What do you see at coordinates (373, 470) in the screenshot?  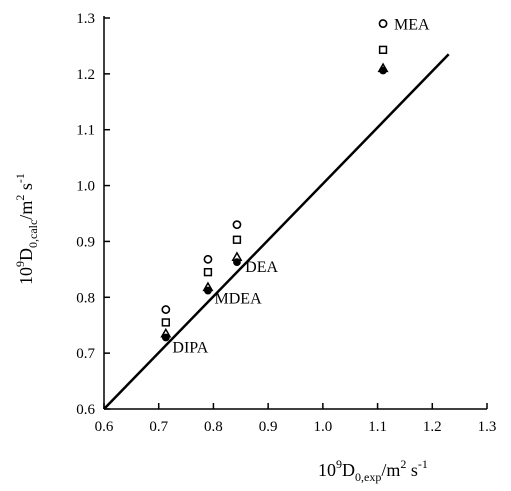 I see `x-axis-label: 109D0,exp/m2 s-1` at bounding box center [373, 470].